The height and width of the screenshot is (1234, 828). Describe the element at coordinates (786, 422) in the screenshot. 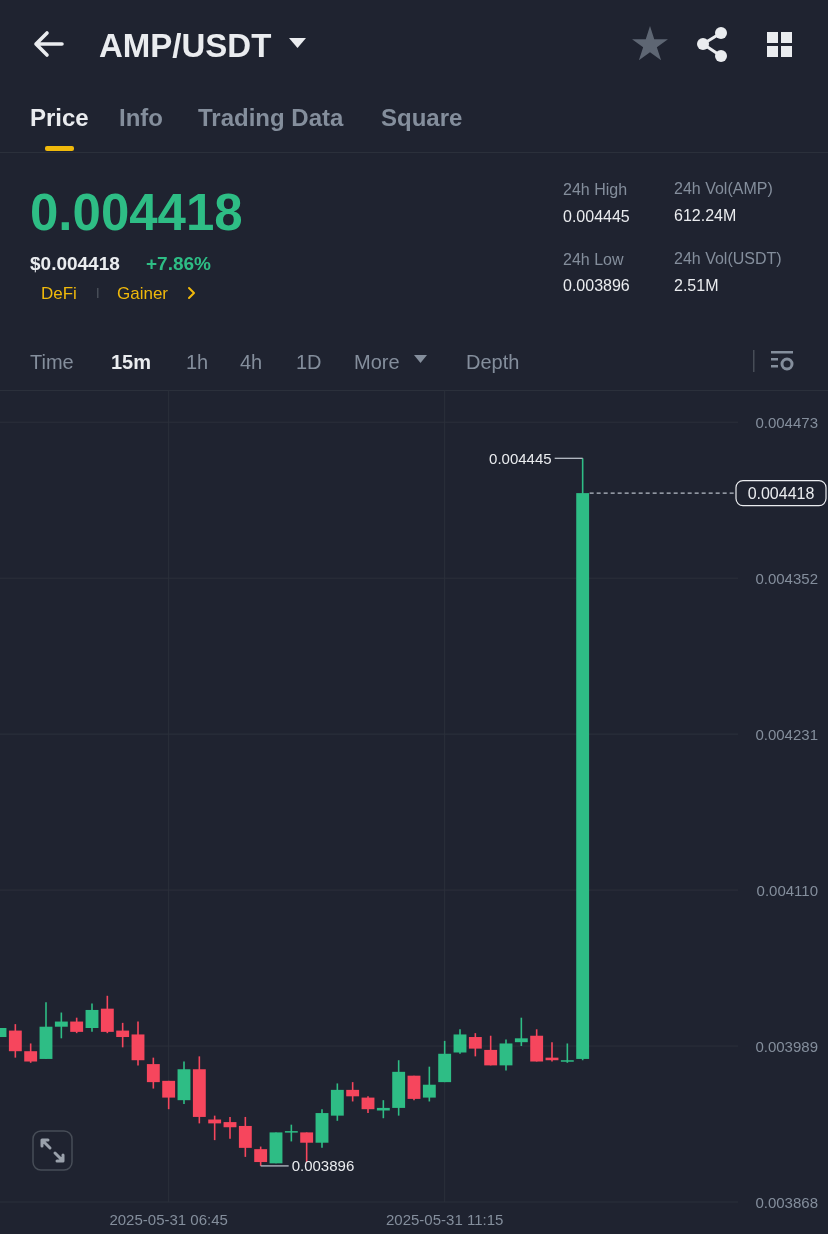

I see `y-tick-label: 0.004473` at that location.